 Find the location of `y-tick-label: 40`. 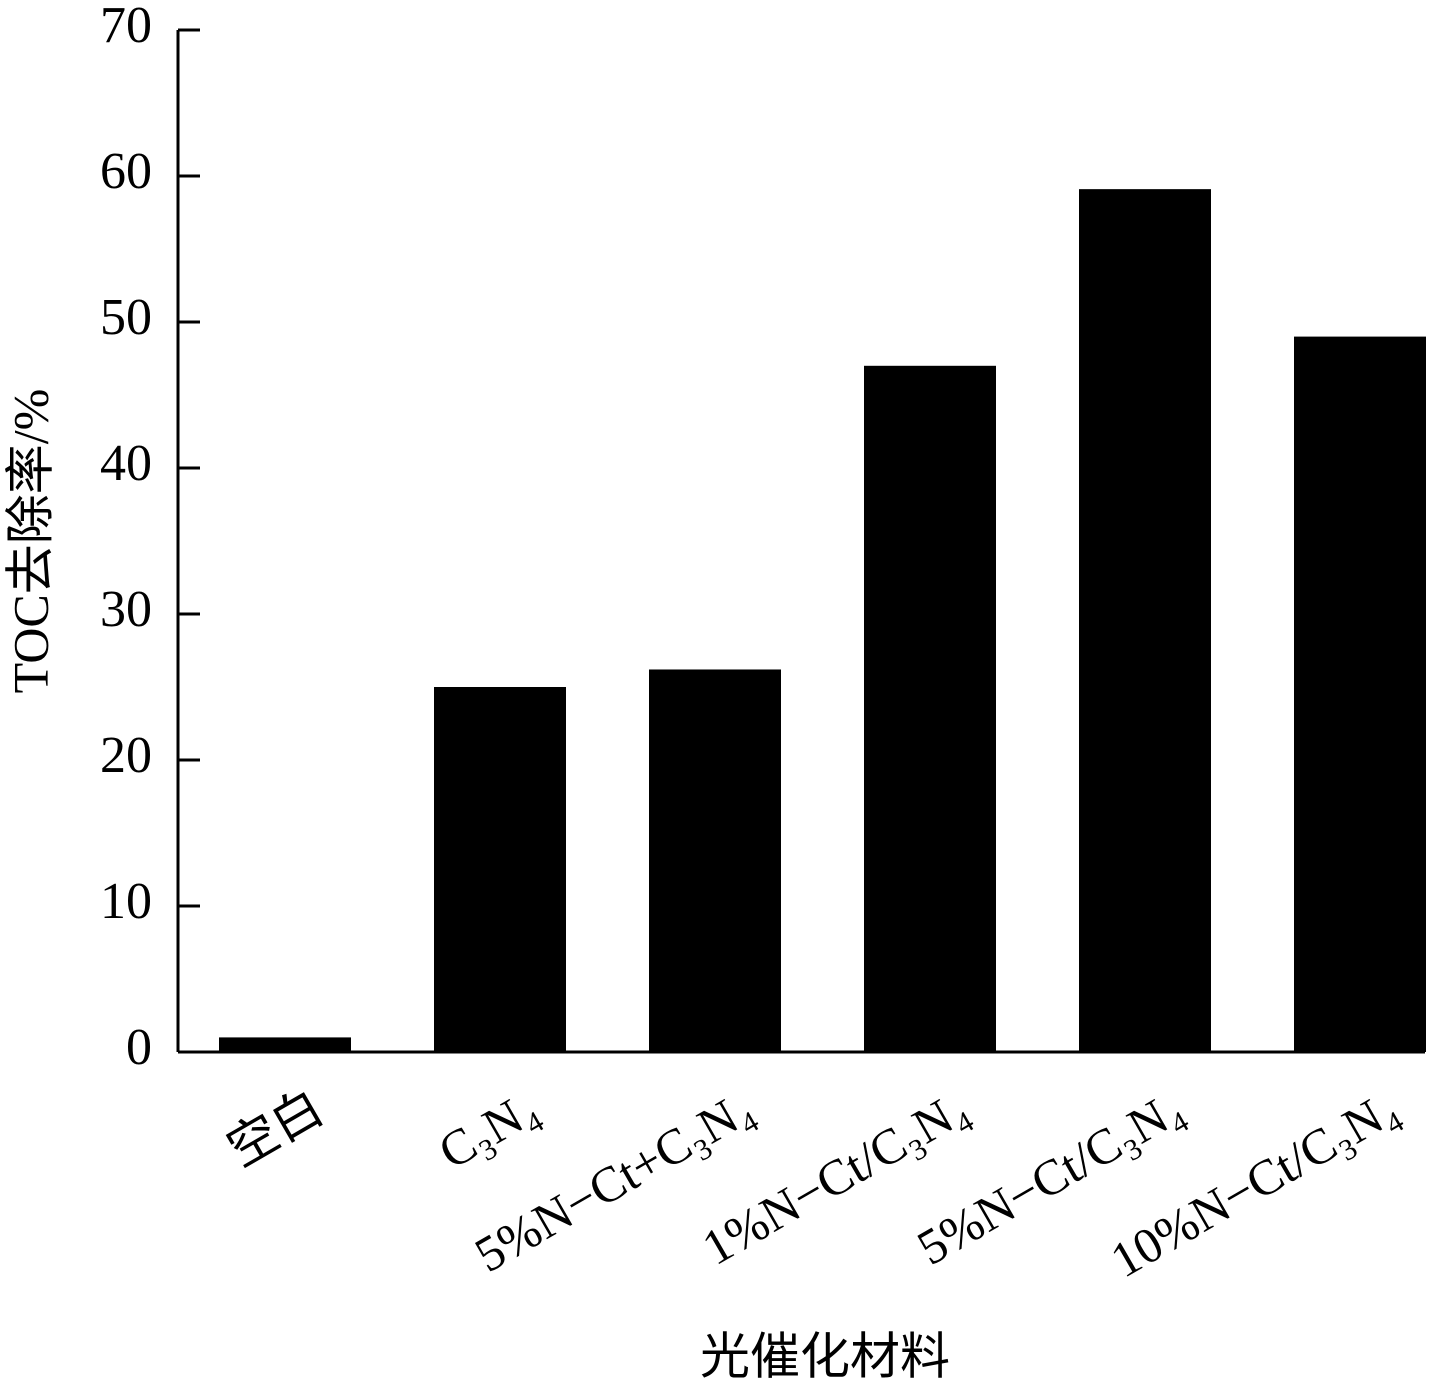

y-tick-label: 40 is located at coordinates (126, 463).